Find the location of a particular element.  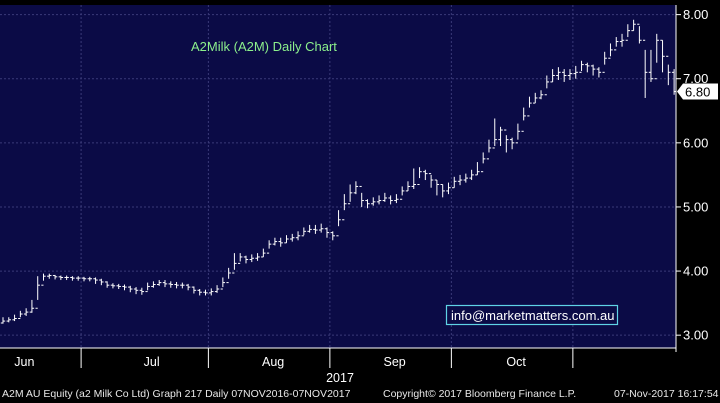

y-tick-label-2: 6.00 is located at coordinates (695, 142).